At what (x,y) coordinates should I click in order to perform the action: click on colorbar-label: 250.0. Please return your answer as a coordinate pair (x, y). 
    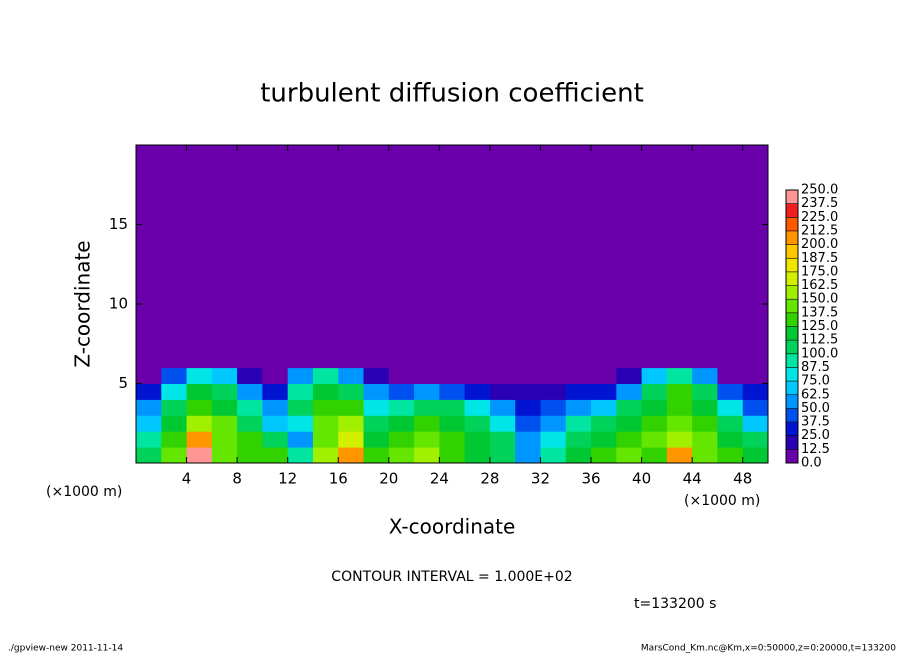
    Looking at the image, I should click on (819, 190).